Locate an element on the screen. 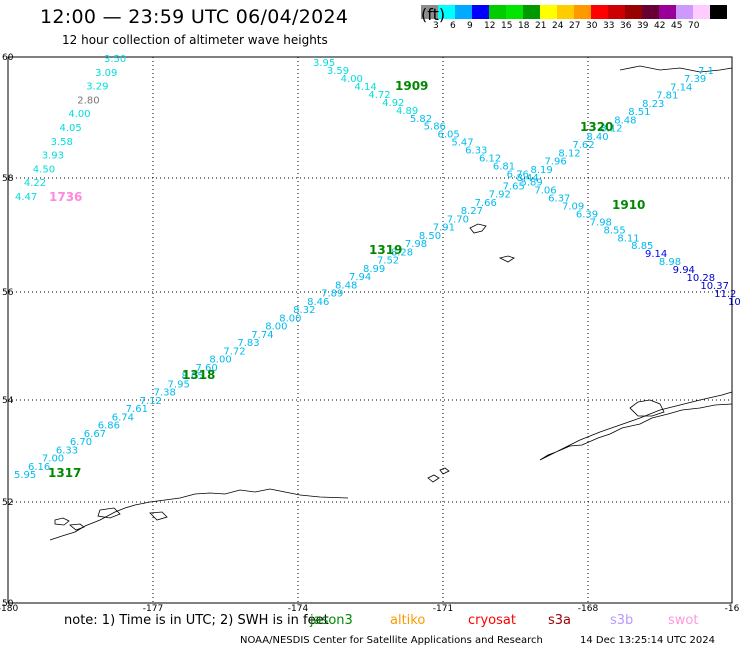 This screenshot has height=650, width=740. scale-label: 45 is located at coordinates (677, 26).